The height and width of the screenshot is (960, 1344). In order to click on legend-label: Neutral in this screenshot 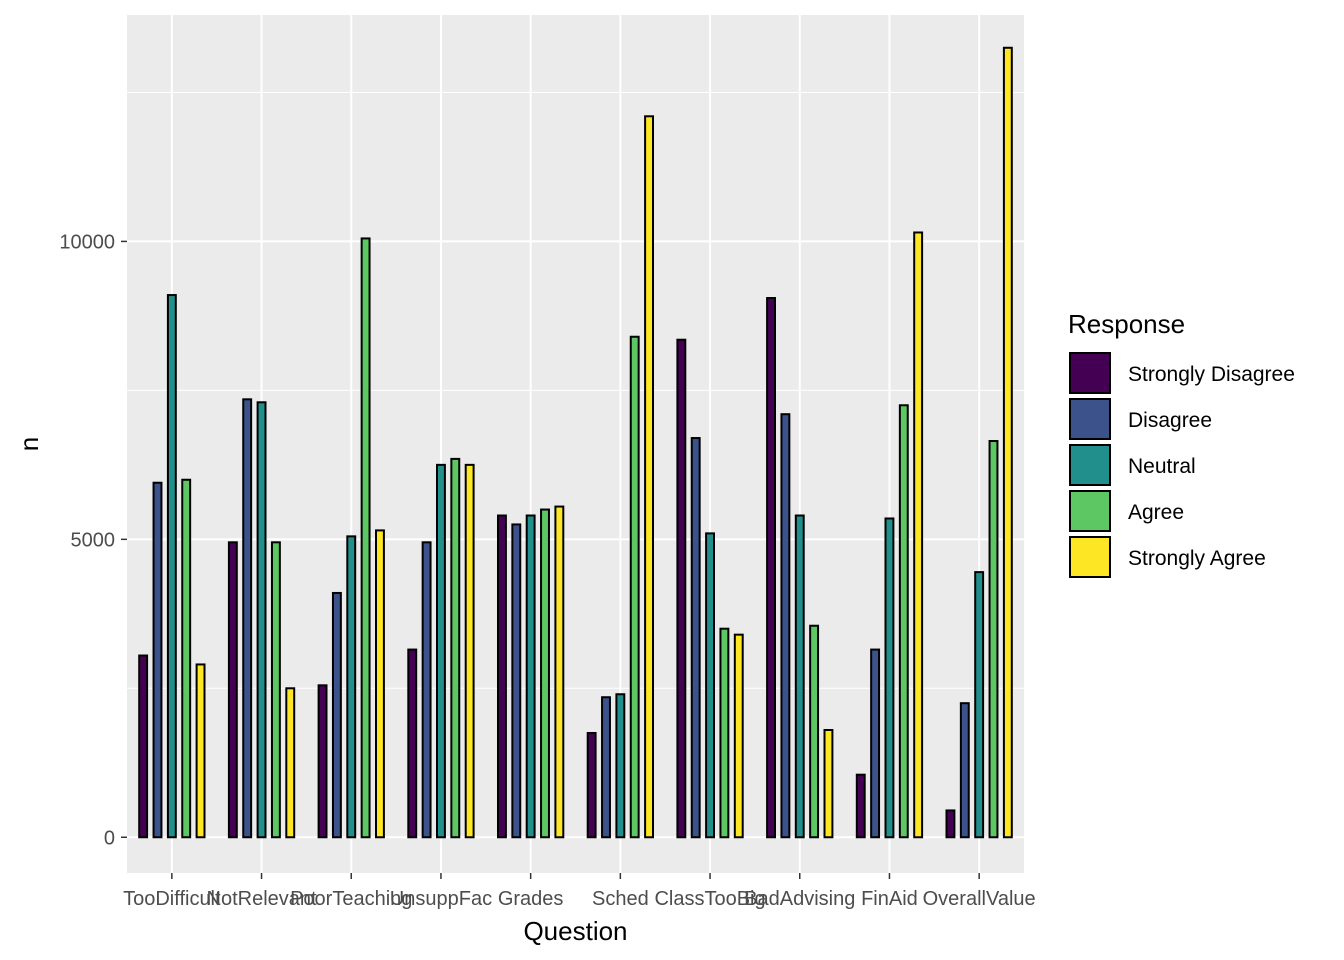, I will do `click(1162, 466)`.